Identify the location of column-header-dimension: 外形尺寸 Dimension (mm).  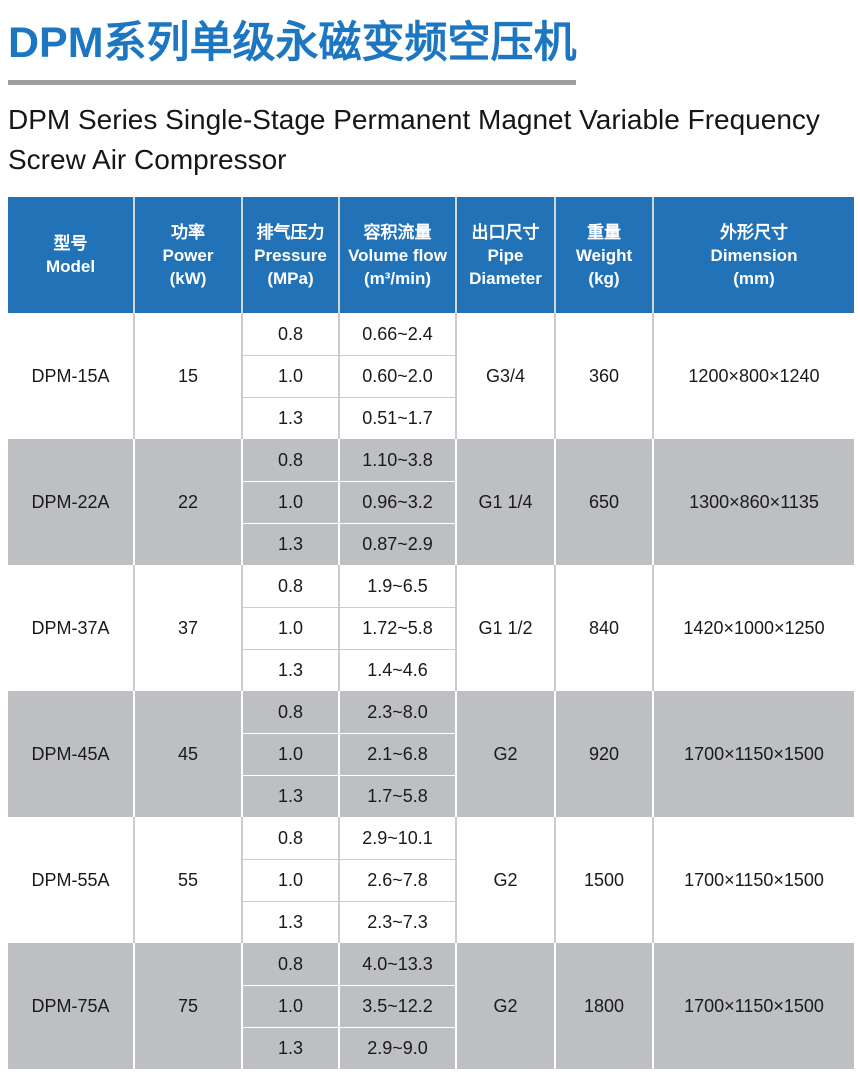
(753, 255).